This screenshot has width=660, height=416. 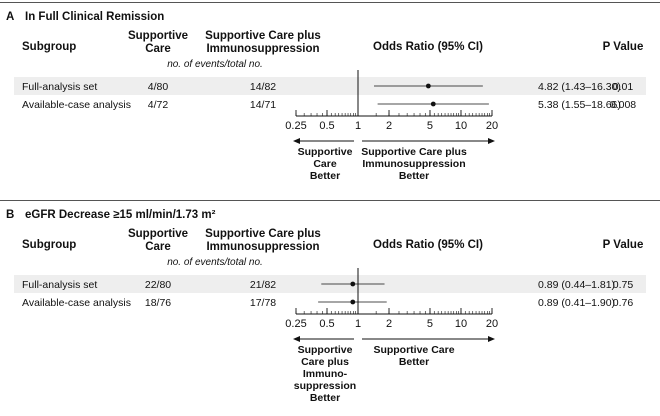 What do you see at coordinates (325, 362) in the screenshot?
I see `left-favors-label: Care plus` at bounding box center [325, 362].